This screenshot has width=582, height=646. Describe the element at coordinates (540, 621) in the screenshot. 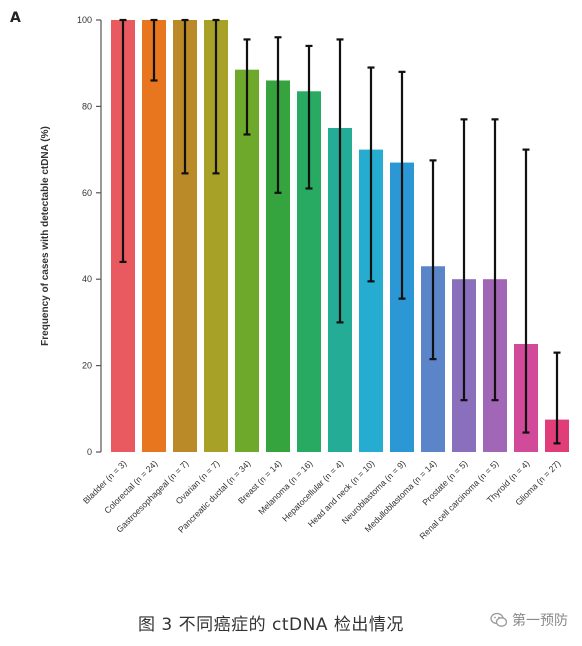

I see `watermark-text: 第一预防` at that location.